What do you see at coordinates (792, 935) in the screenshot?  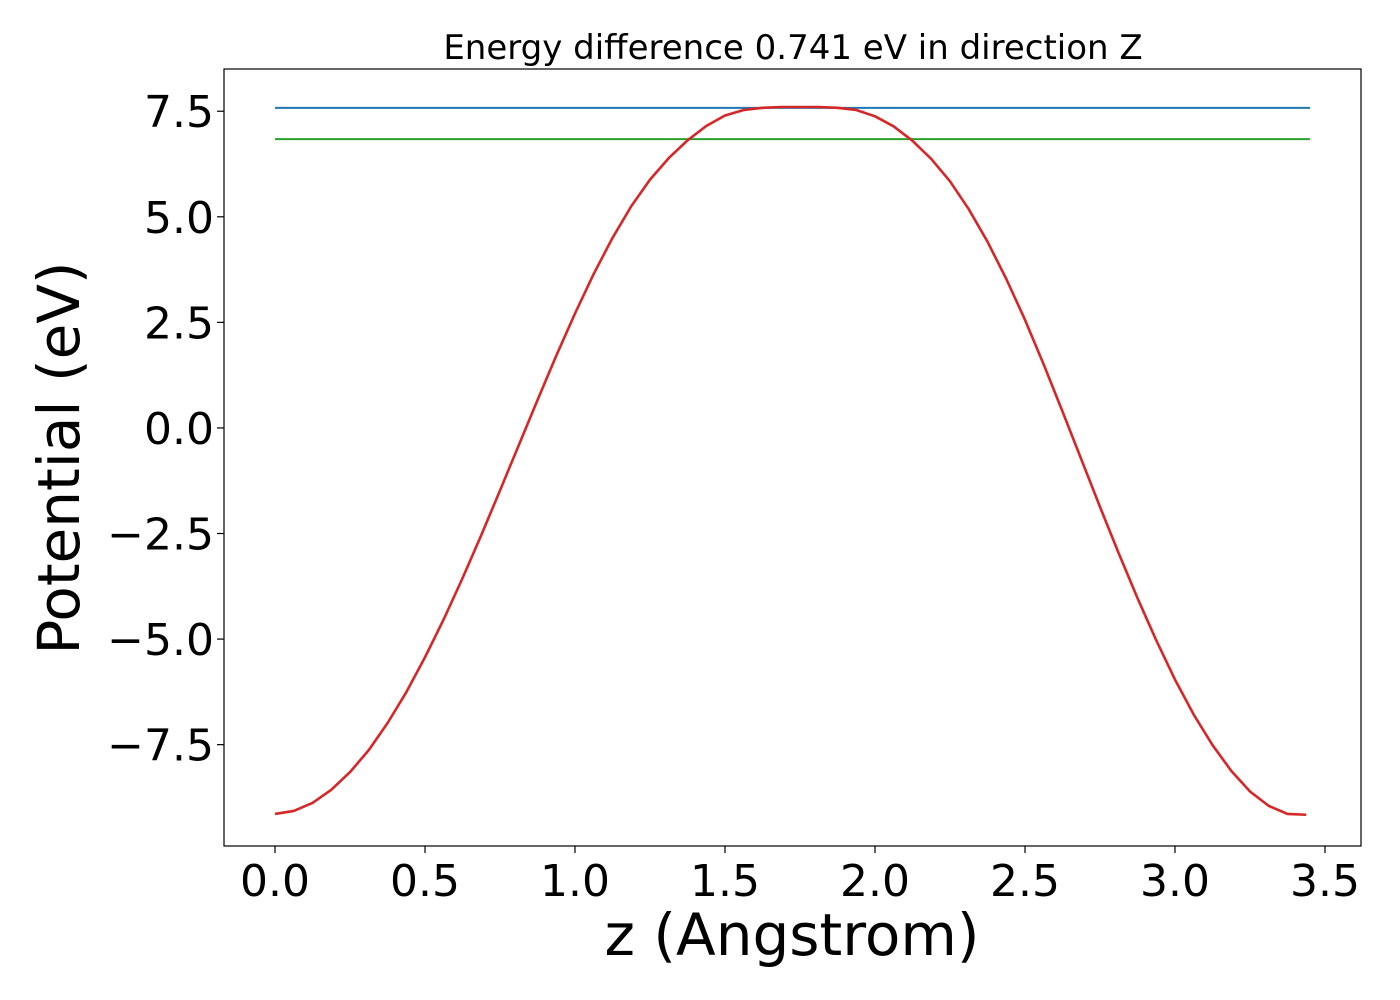 I see `x-axis-label: z (Angstrom)` at bounding box center [792, 935].